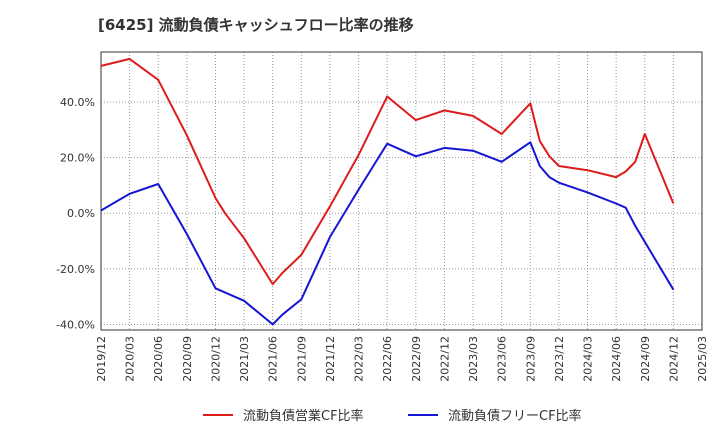  Describe the element at coordinates (559, 359) in the screenshot. I see `x-tick-label: 2023/12` at that location.